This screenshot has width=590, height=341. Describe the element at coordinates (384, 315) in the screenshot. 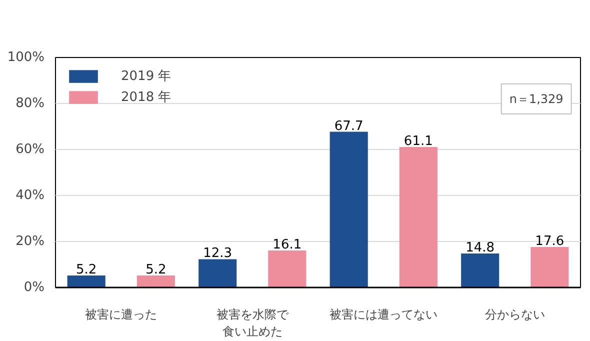

I see `x-tick-label: 被害には遭ってない` at that location.